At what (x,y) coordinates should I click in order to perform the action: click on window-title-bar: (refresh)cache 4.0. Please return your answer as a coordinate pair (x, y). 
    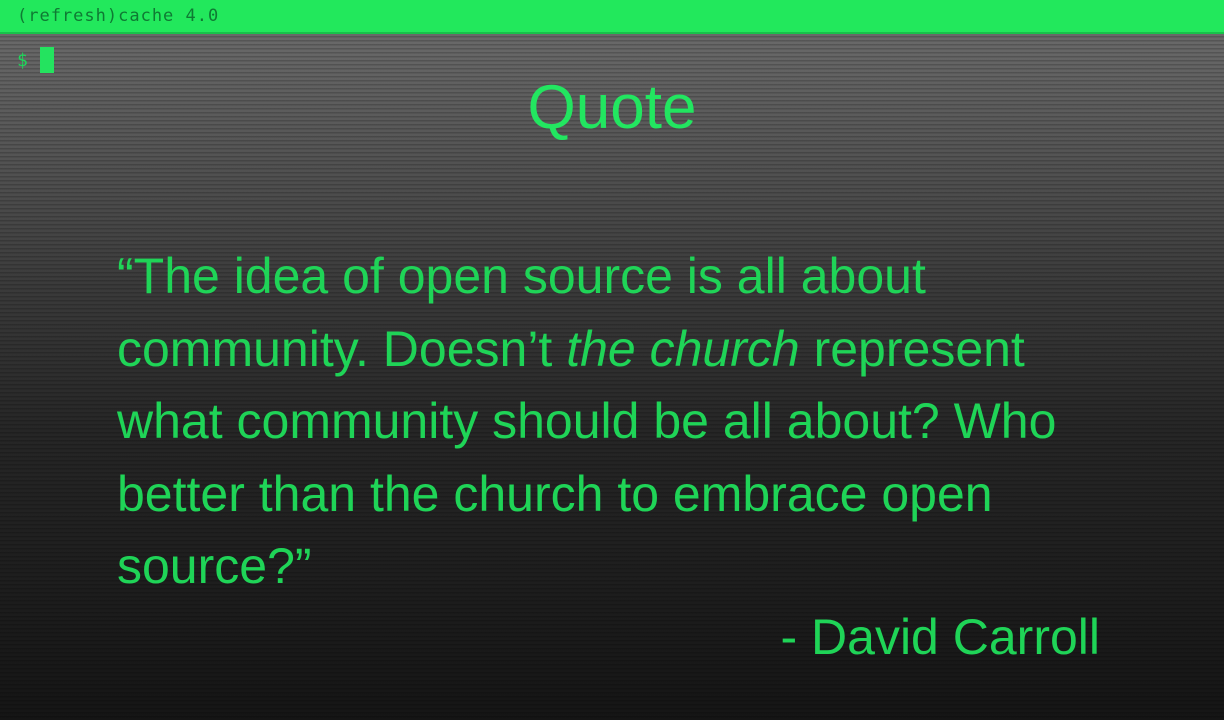
    Looking at the image, I should click on (612, 17).